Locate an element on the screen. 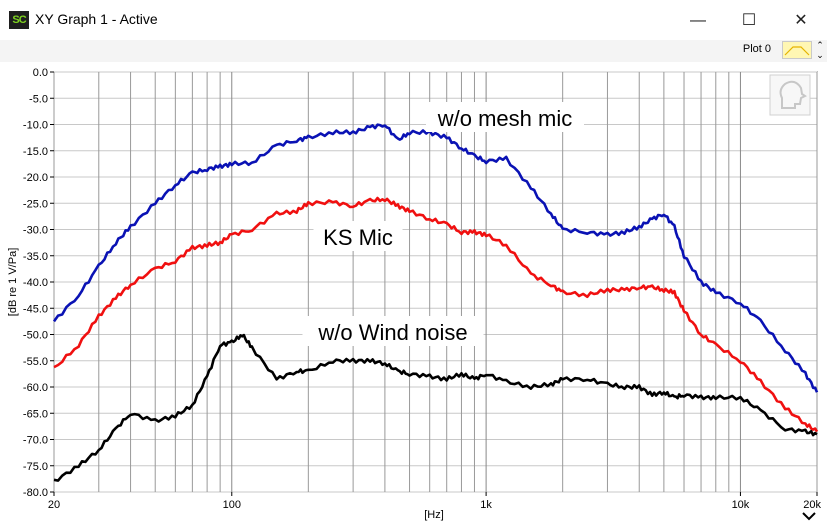 Image resolution: width=827 pixels, height=526 pixels. minimize-button: — is located at coordinates (698, 20).